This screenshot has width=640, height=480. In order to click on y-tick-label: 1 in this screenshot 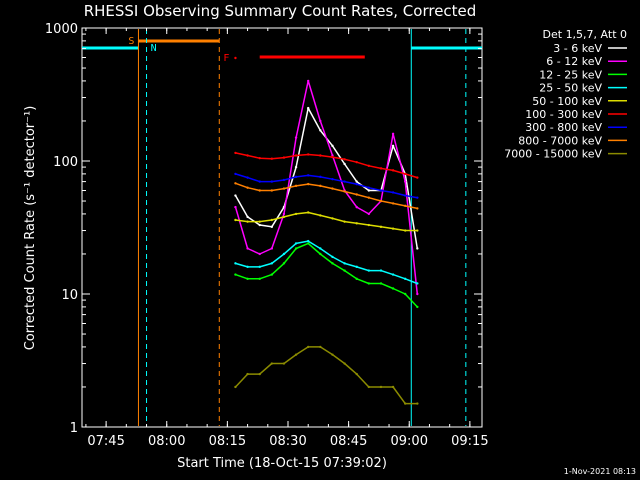, I will do `click(74, 428)`.